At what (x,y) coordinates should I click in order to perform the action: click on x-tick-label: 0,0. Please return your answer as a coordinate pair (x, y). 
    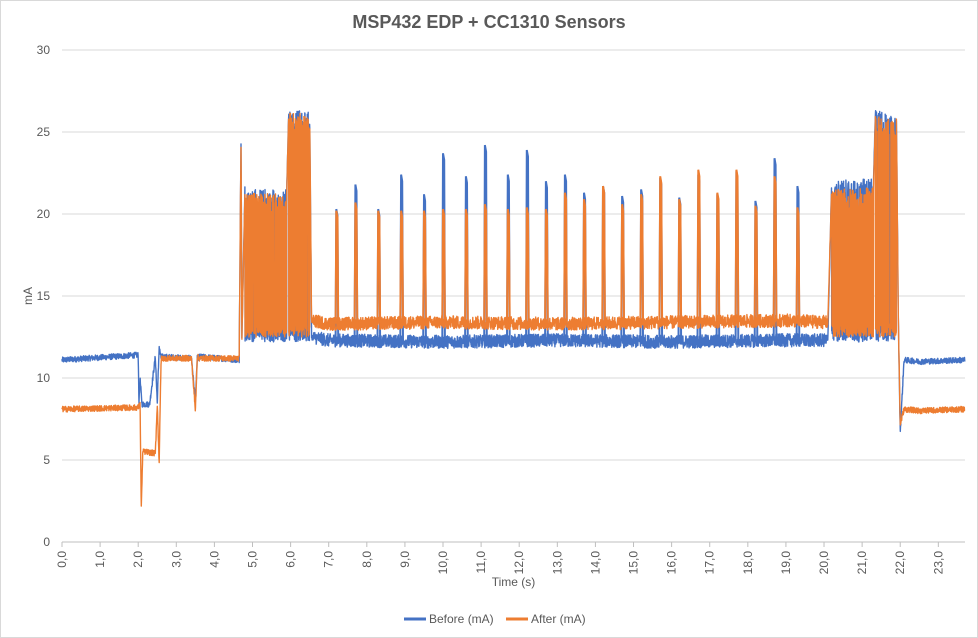
    Looking at the image, I should click on (62, 559).